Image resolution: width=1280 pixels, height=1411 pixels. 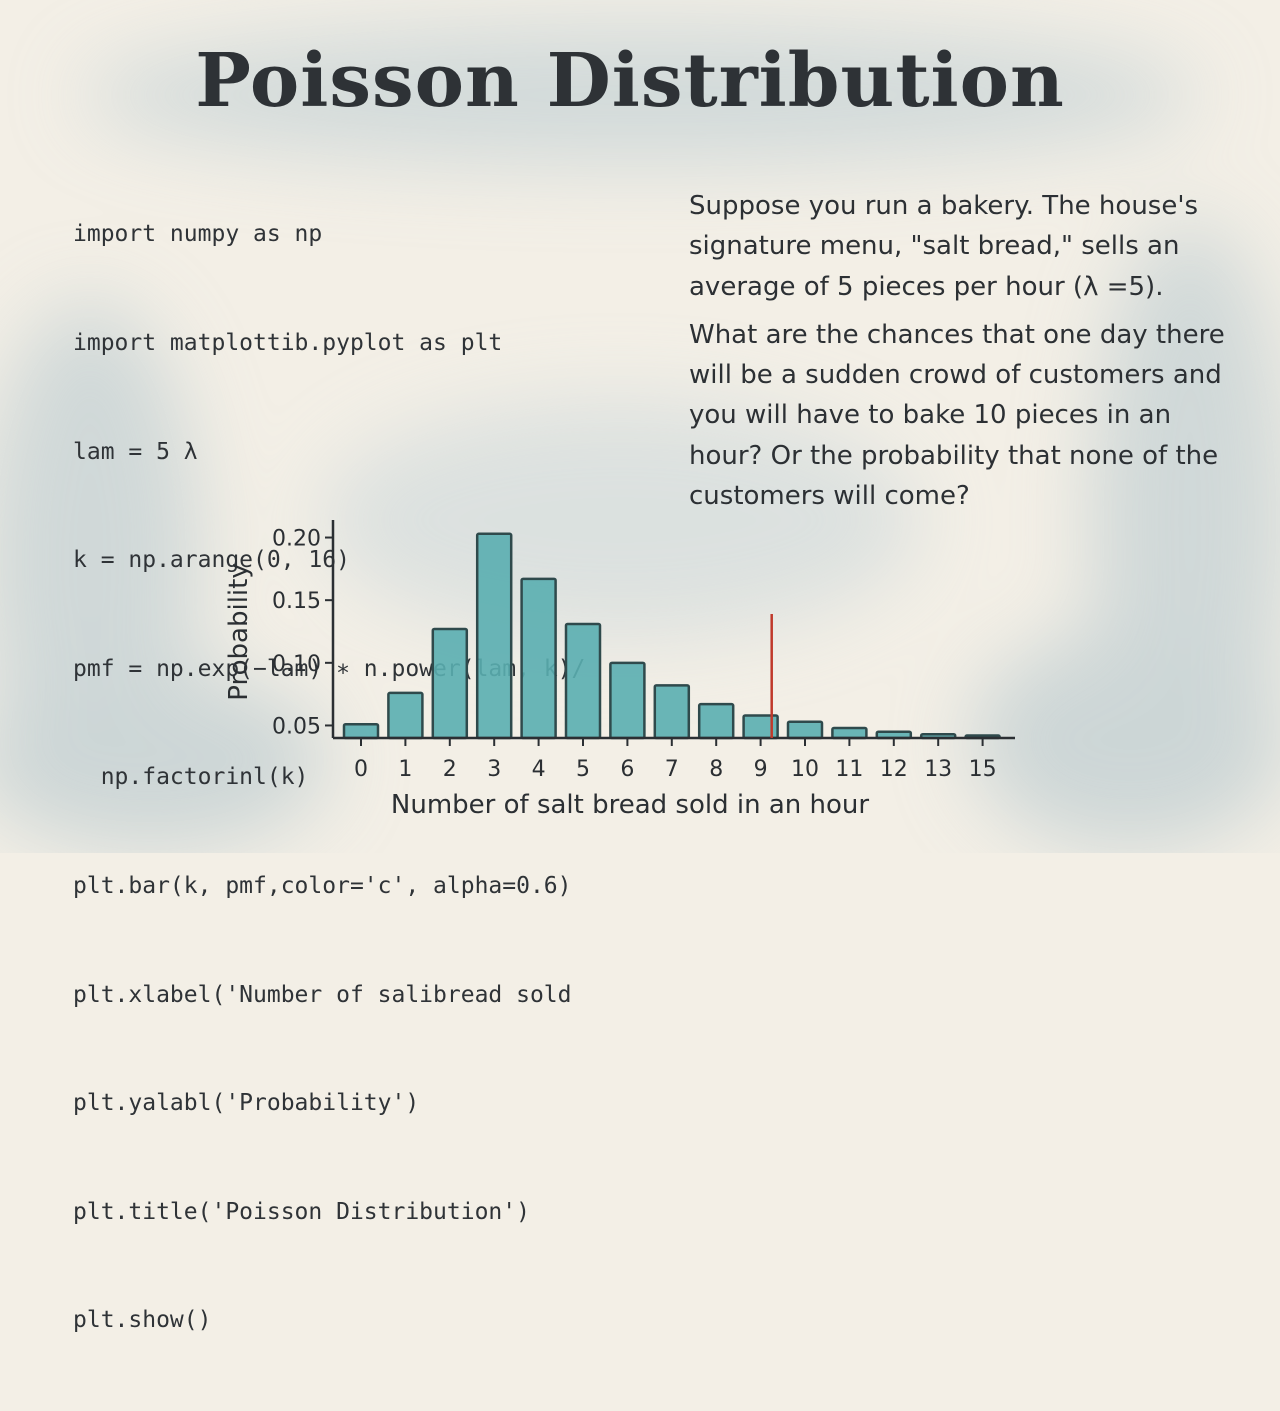 What do you see at coordinates (198, 234) in the screenshot?
I see `code-line: import numpy as np` at bounding box center [198, 234].